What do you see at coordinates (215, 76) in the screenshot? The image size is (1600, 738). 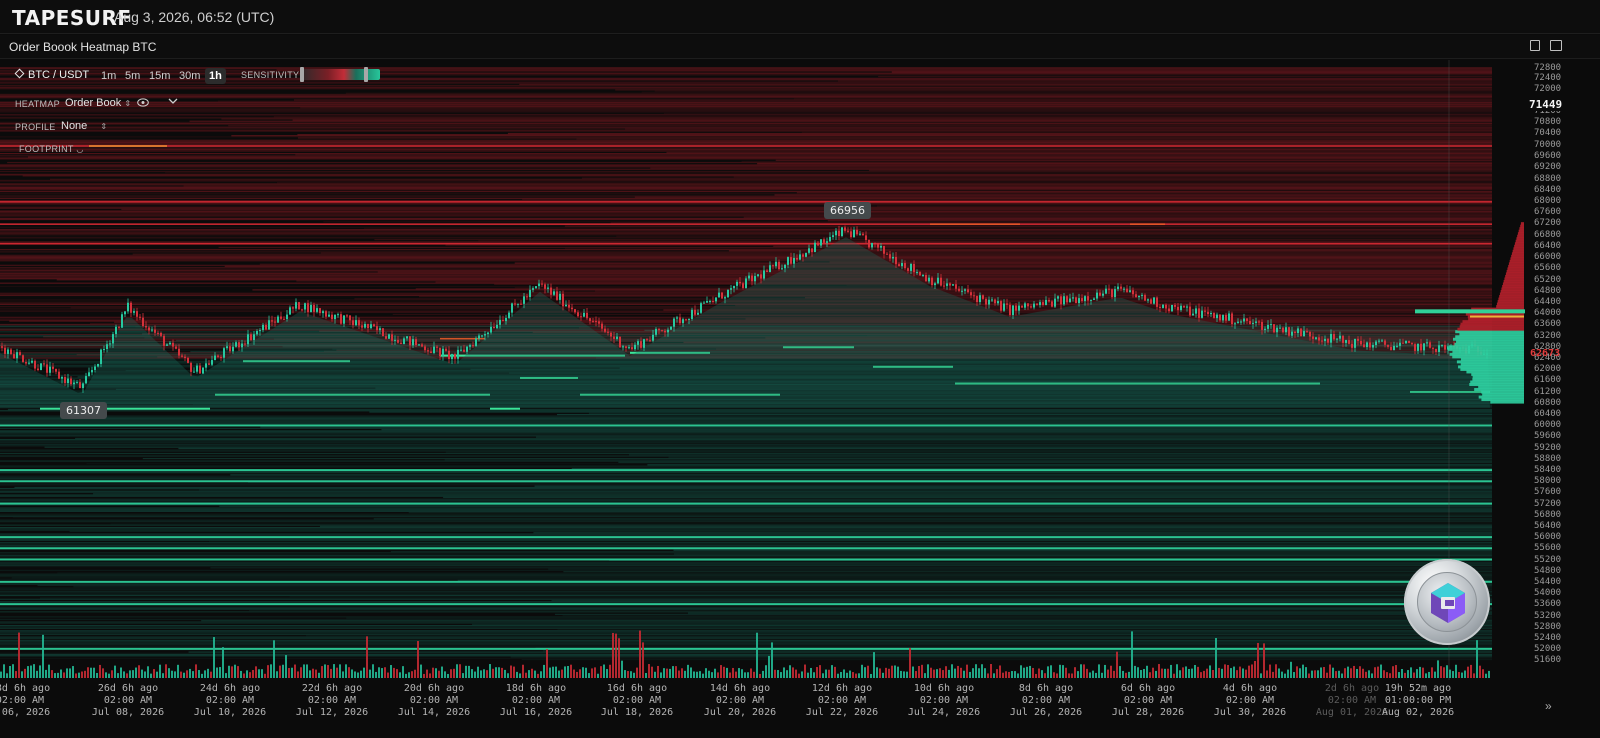 I see `timeframe-1h: 1h` at bounding box center [215, 76].